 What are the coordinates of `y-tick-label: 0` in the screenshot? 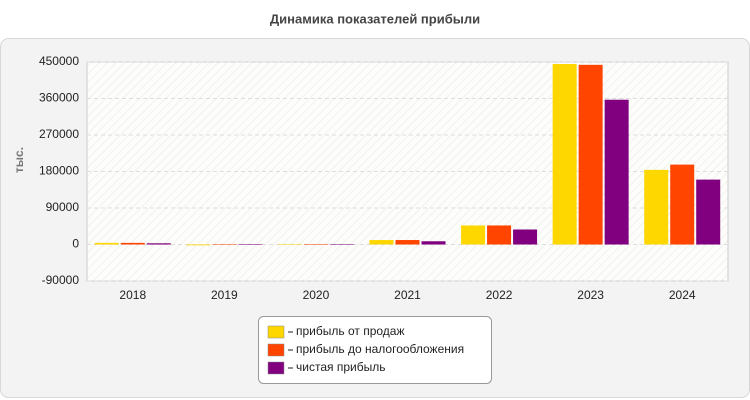 It's located at (75, 244).